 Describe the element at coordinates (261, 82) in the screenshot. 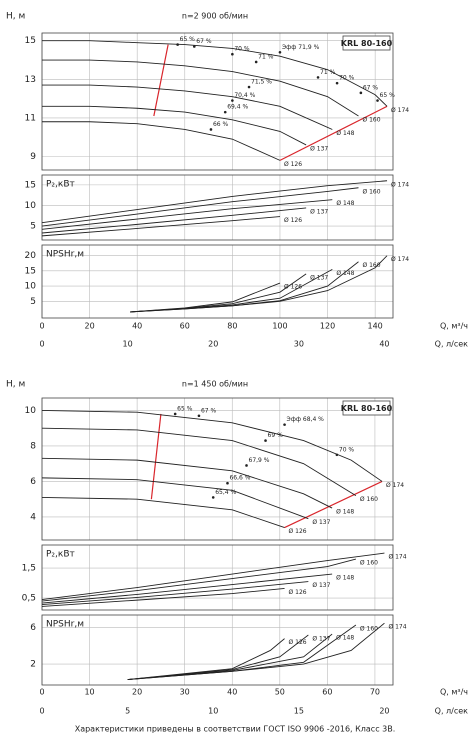

I see `efficiency-label: 71,5 %` at that location.